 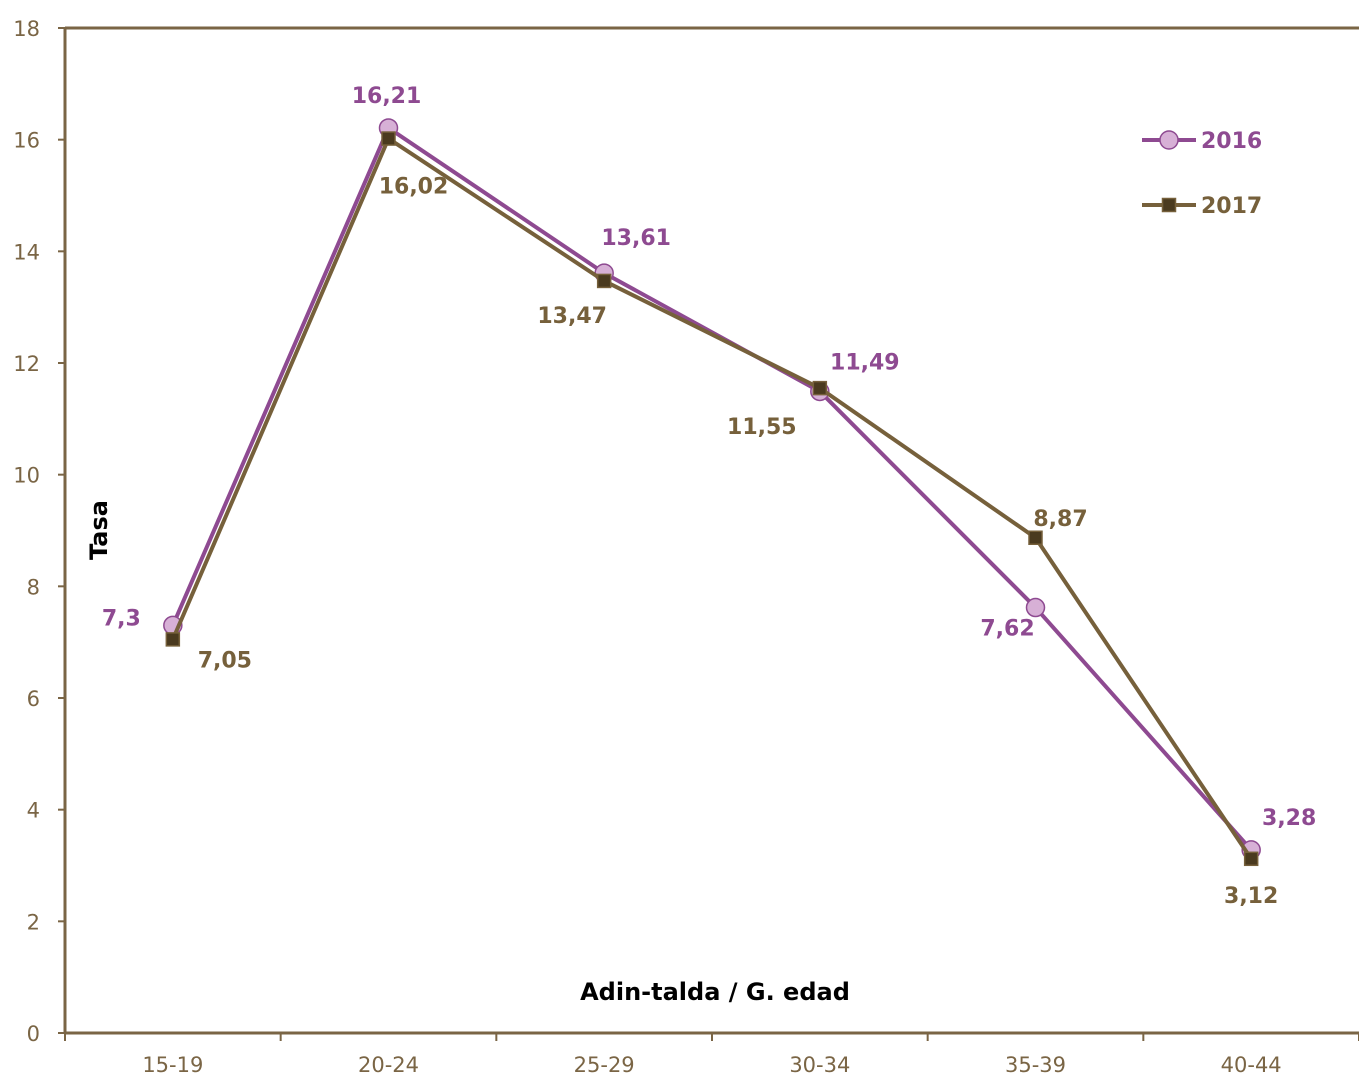 What do you see at coordinates (1035, 1065) in the screenshot?
I see `x-tick-label: 35-39` at bounding box center [1035, 1065].